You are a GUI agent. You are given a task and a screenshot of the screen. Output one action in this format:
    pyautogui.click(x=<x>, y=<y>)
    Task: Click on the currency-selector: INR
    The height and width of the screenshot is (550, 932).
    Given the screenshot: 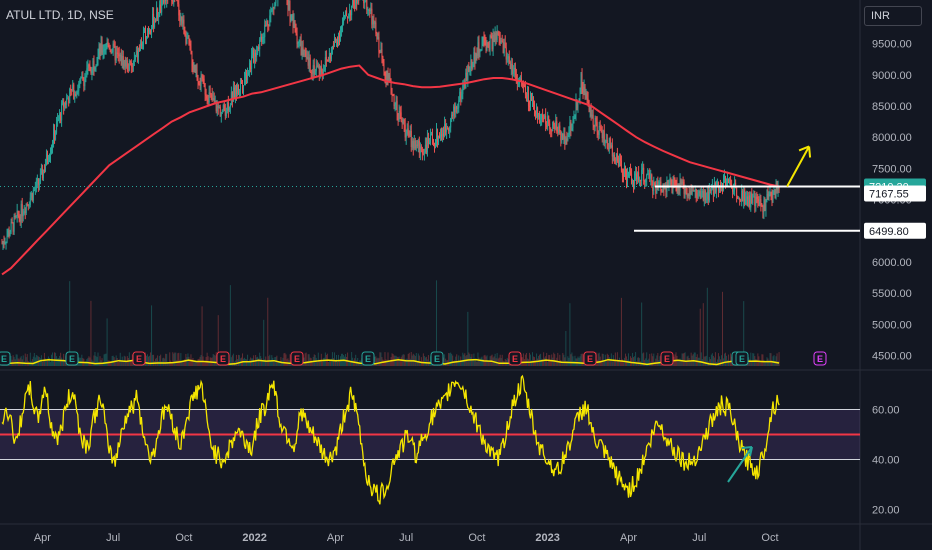 What is the action you would take?
    pyautogui.click(x=893, y=16)
    